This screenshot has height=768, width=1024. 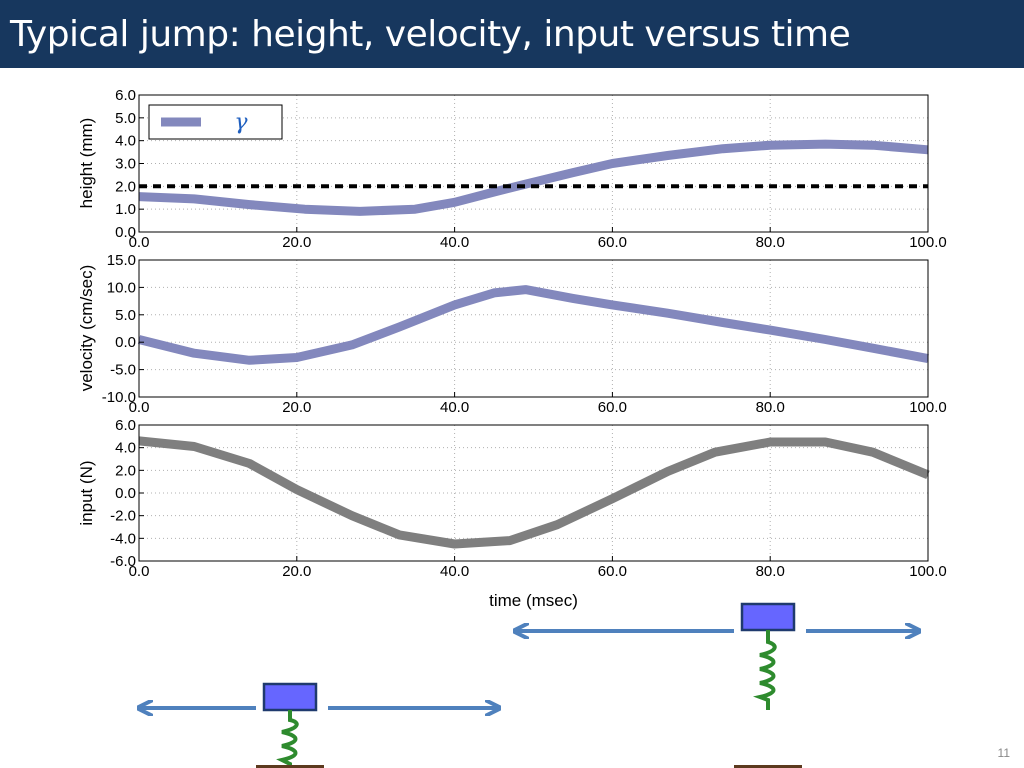 What do you see at coordinates (319, 725) in the screenshot?
I see `jumper-left-illustration` at bounding box center [319, 725].